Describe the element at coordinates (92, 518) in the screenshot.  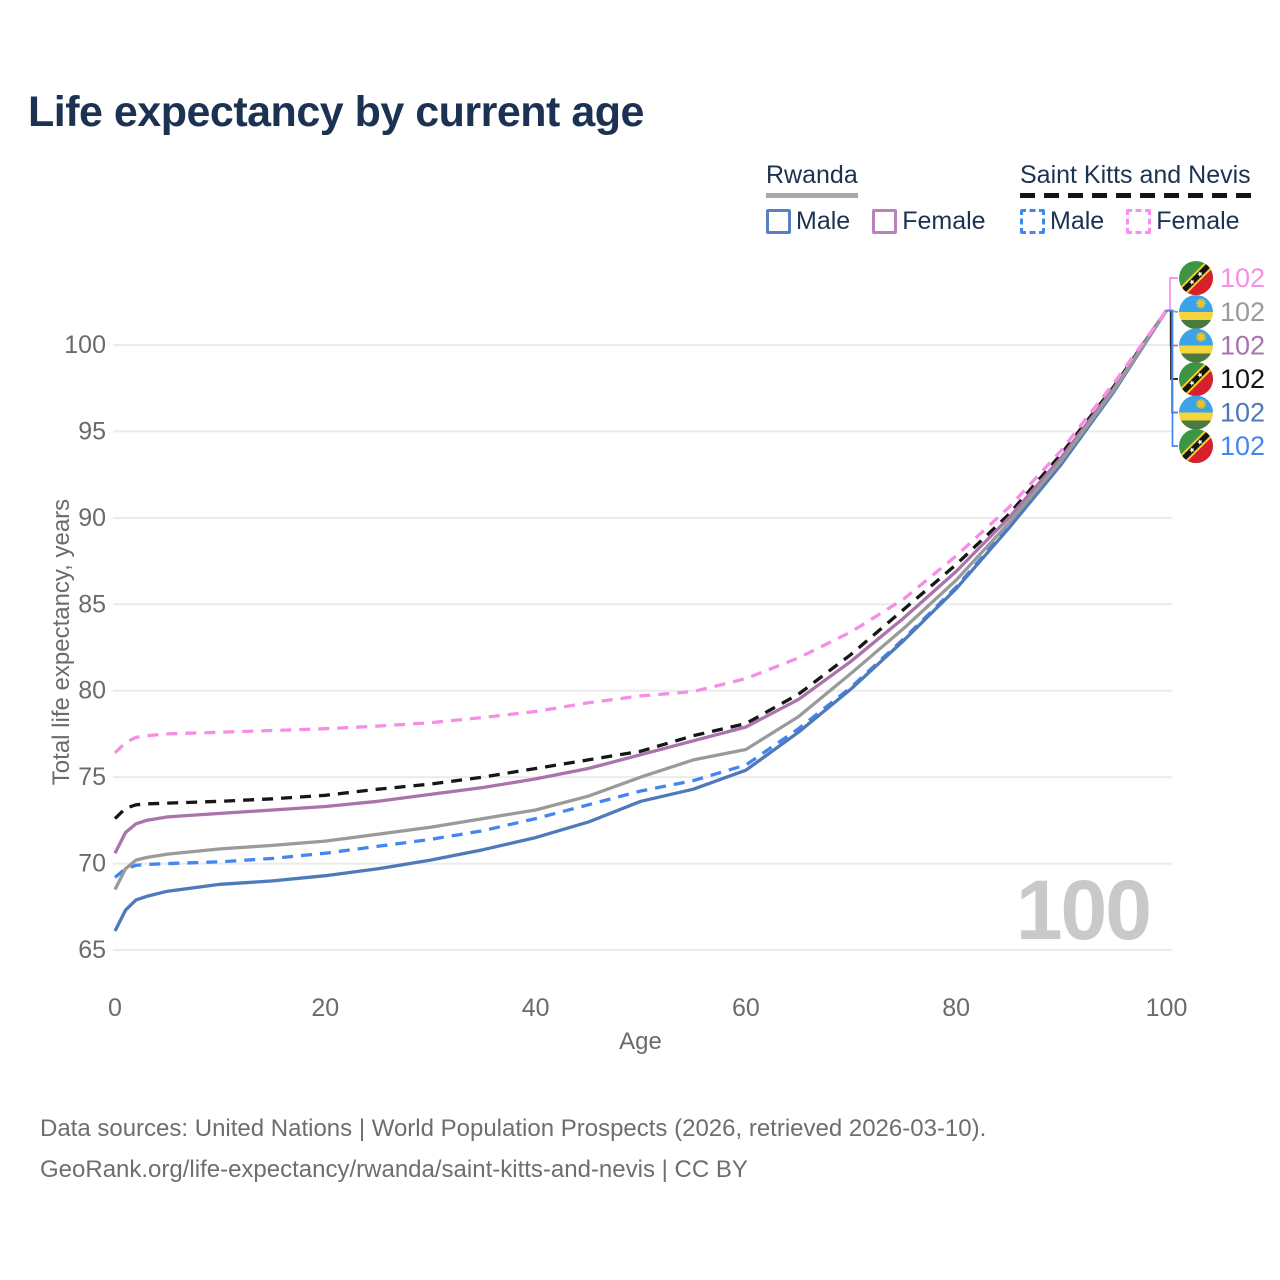
I see `y-tick-label: 90` at that location.